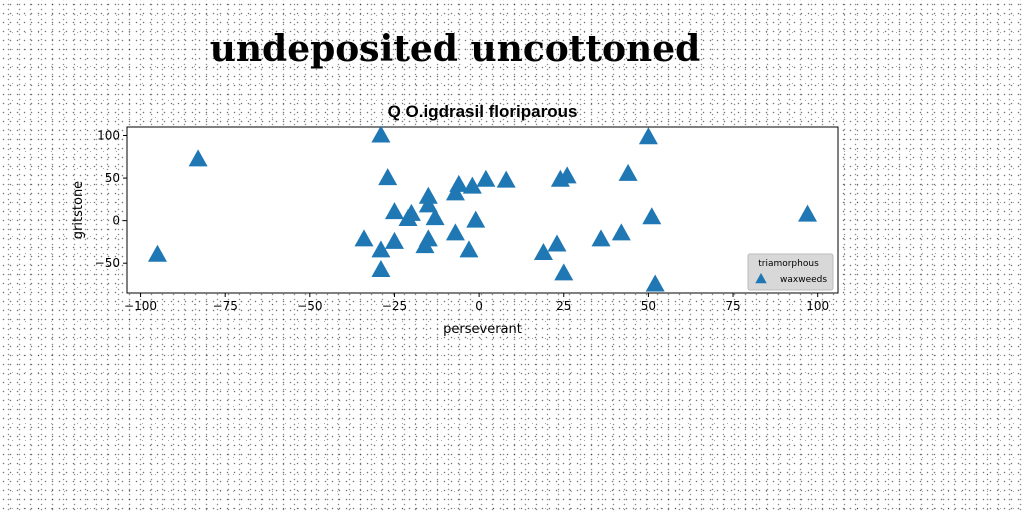 The image size is (1024, 512). What do you see at coordinates (112, 178) in the screenshot?
I see `y-tick-label: 50` at bounding box center [112, 178].